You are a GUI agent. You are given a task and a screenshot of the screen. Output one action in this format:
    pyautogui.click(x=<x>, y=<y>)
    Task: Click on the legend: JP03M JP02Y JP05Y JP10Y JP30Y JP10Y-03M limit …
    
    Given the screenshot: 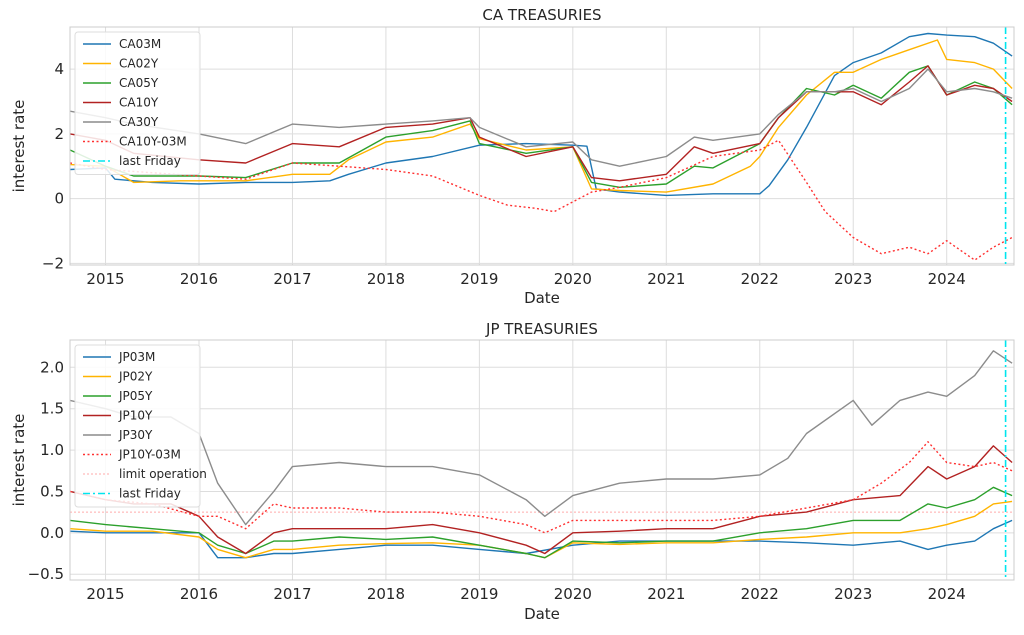 What is the action you would take?
    pyautogui.click(x=140, y=426)
    